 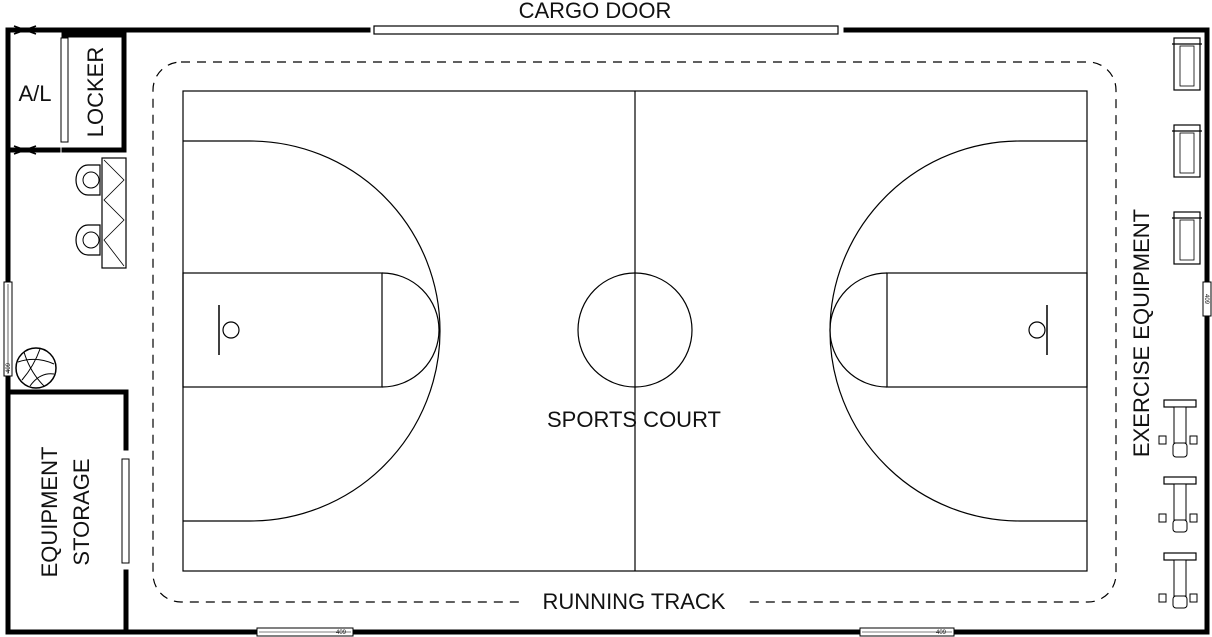 What do you see at coordinates (114, 213) in the screenshot?
I see `sofa-icon` at bounding box center [114, 213].